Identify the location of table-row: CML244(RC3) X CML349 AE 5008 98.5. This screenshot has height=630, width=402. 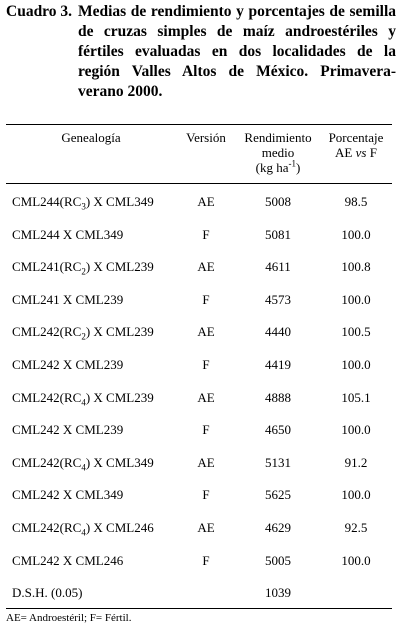
(199, 202).